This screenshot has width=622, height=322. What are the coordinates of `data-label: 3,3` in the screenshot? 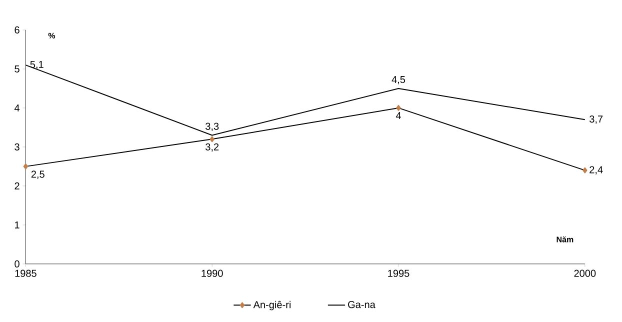 It's located at (212, 126).